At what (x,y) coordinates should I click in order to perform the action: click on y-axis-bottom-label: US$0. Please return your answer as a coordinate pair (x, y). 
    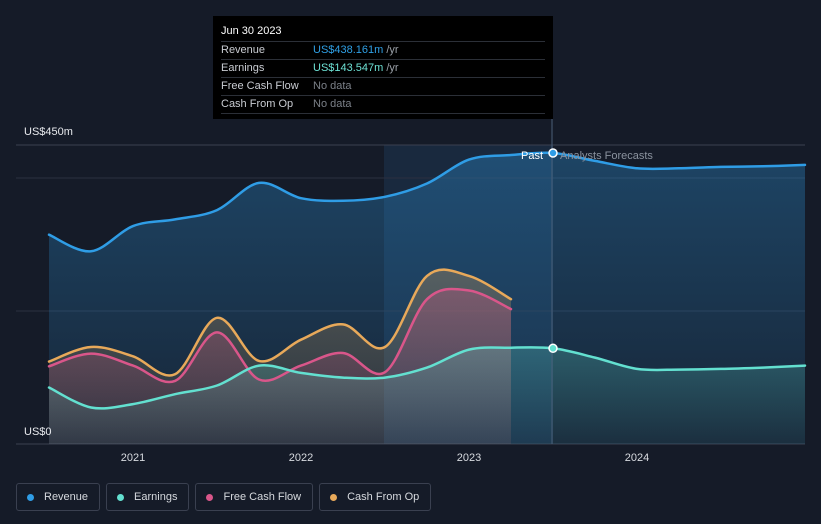
    Looking at the image, I should click on (38, 432).